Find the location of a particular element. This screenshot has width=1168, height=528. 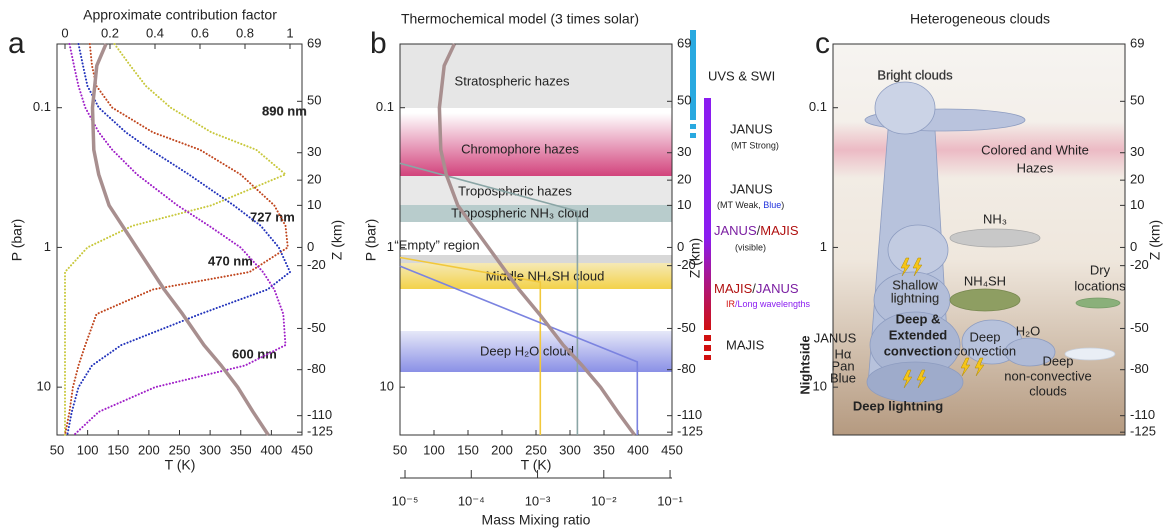

y2-tick-label: -80 is located at coordinates (1139, 368).